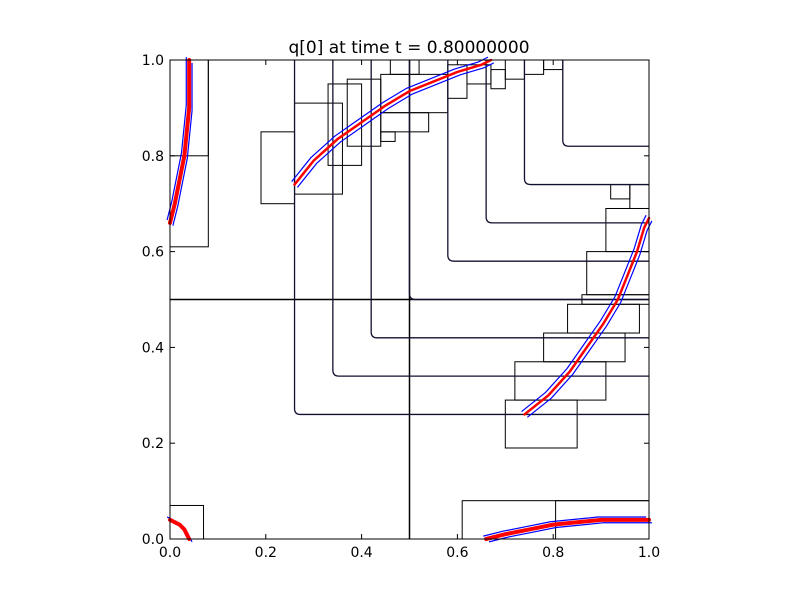  I want to click on y-tick-label-5: 1.0, so click(153, 61).